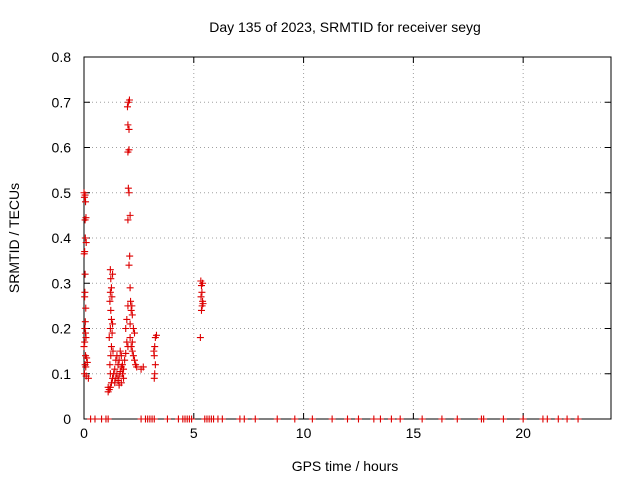 Image resolution: width=640 pixels, height=480 pixels. I want to click on y-tick-label: 0, so click(67, 419).